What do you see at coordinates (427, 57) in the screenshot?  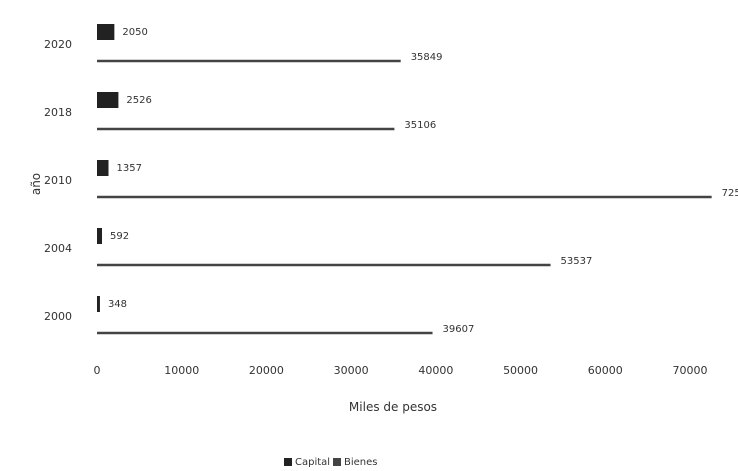 I see `data-label-bienes: 35849` at bounding box center [427, 57].